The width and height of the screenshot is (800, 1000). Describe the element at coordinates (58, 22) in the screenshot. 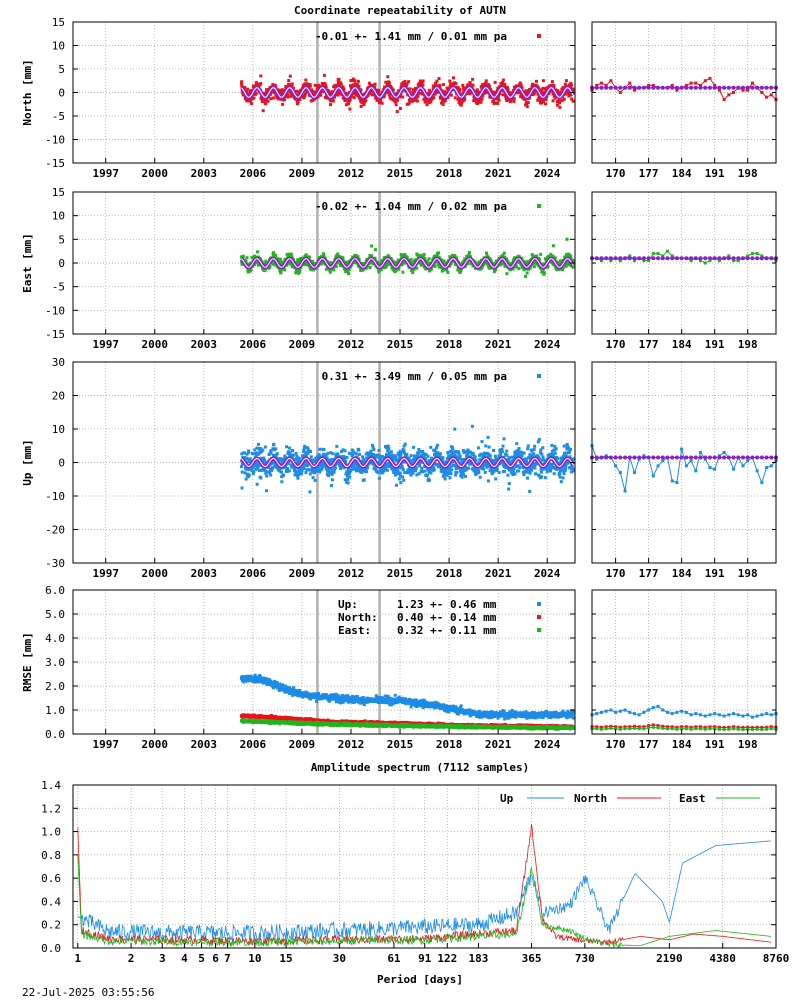

I see `y-tick-label: 15` at that location.